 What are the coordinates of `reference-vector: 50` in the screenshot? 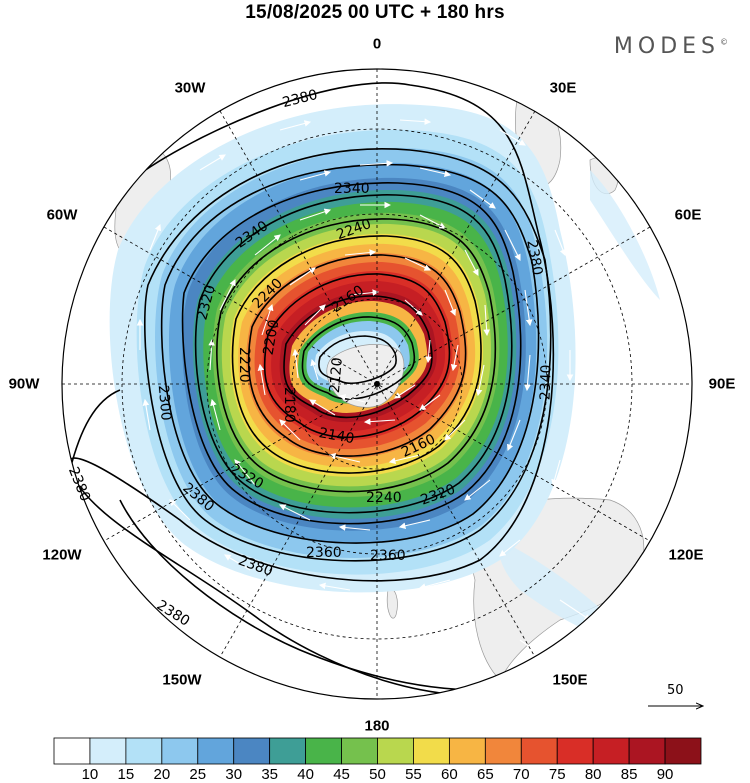 It's located at (675, 694).